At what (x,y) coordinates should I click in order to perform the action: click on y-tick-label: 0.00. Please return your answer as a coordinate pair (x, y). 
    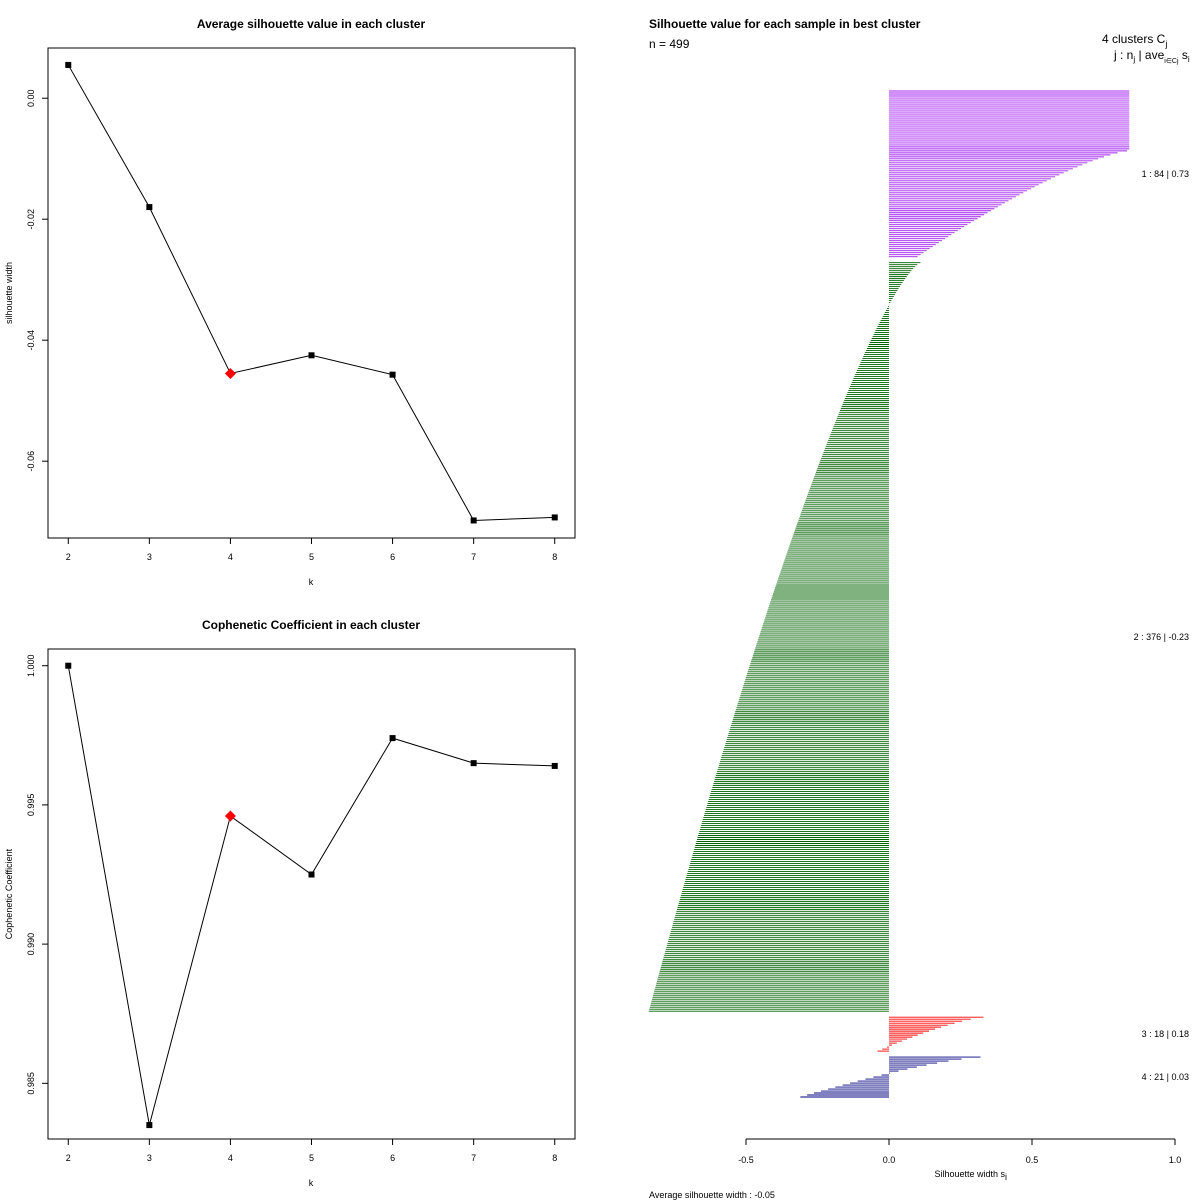
    Looking at the image, I should click on (31, 98).